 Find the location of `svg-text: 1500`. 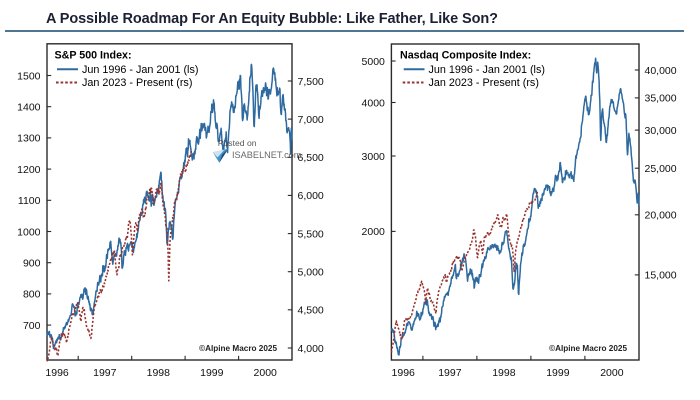

svg-text: 1500 is located at coordinates (29, 76).